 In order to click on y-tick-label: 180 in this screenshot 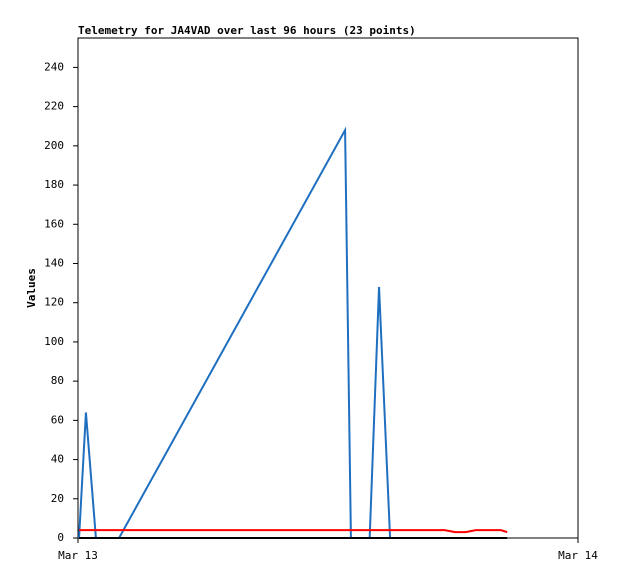, I will do `click(54, 184)`.